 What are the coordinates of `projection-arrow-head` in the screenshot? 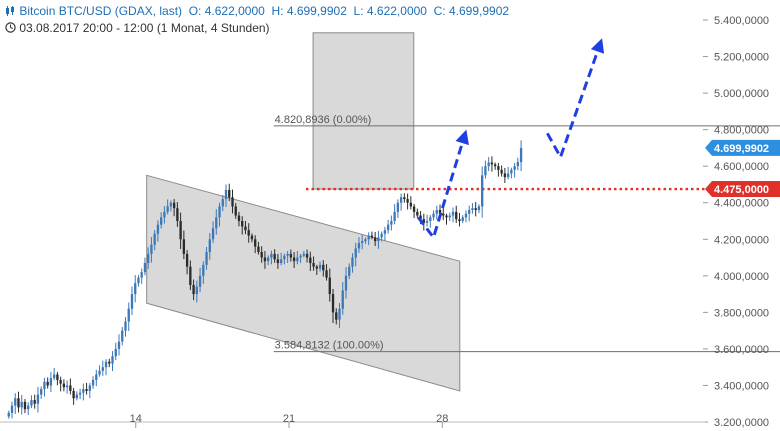 It's located at (597, 46).